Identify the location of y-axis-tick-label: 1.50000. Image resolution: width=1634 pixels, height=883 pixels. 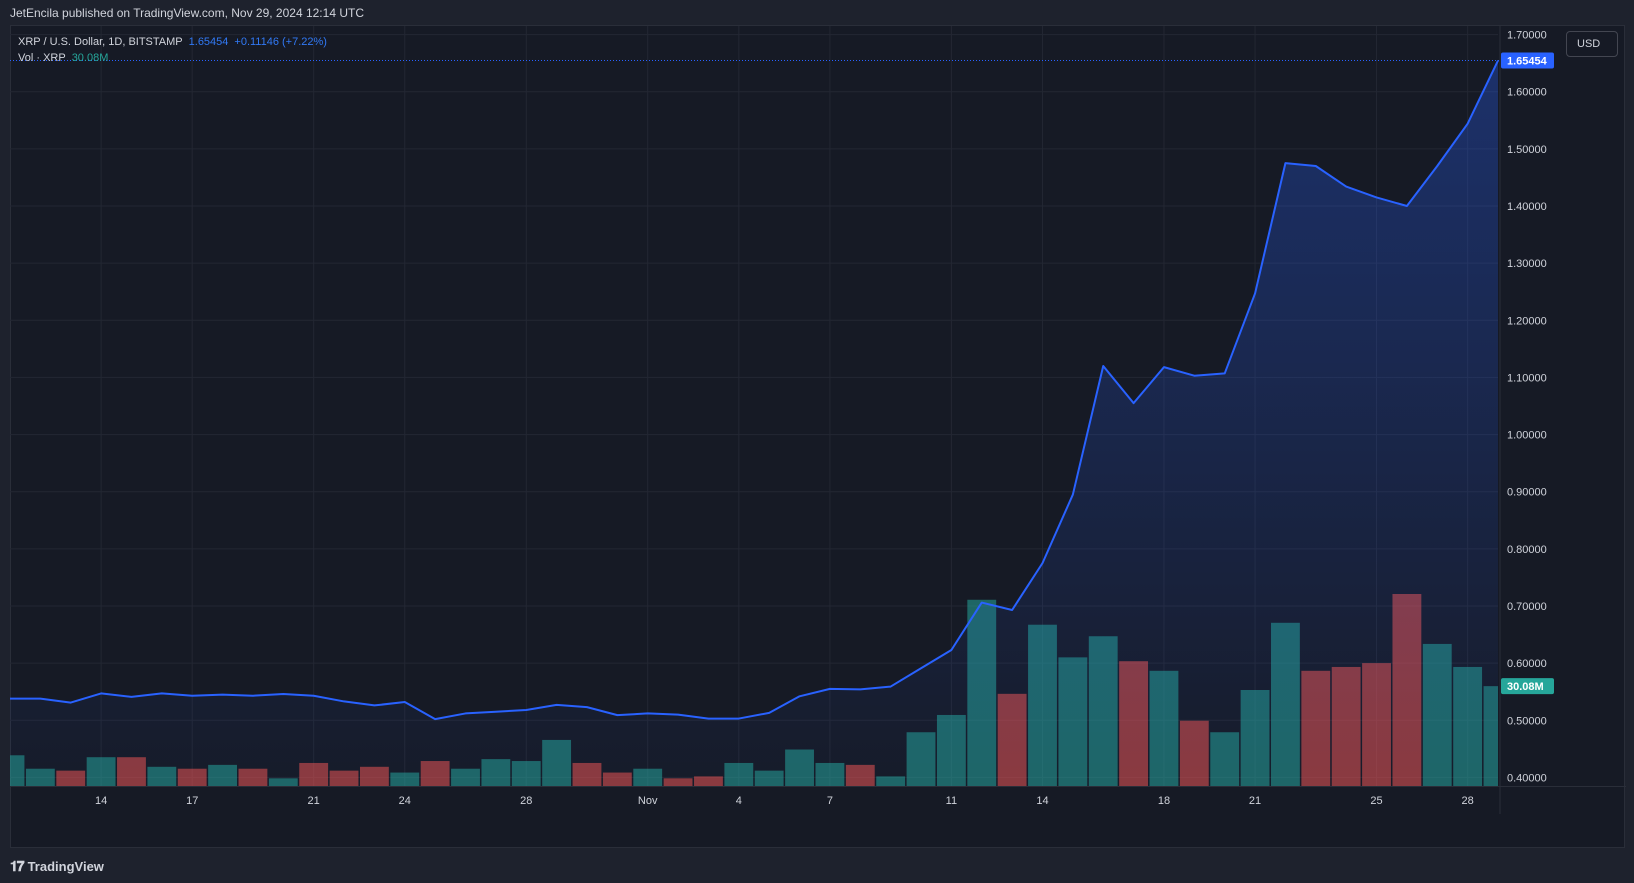
(1527, 150).